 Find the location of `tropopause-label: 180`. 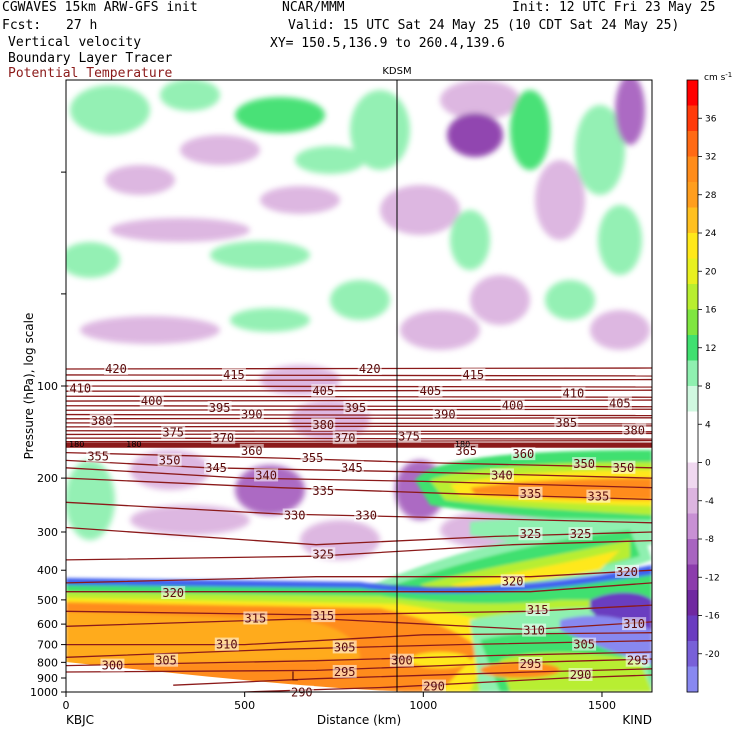

tropopause-label: 180 is located at coordinates (76, 444).